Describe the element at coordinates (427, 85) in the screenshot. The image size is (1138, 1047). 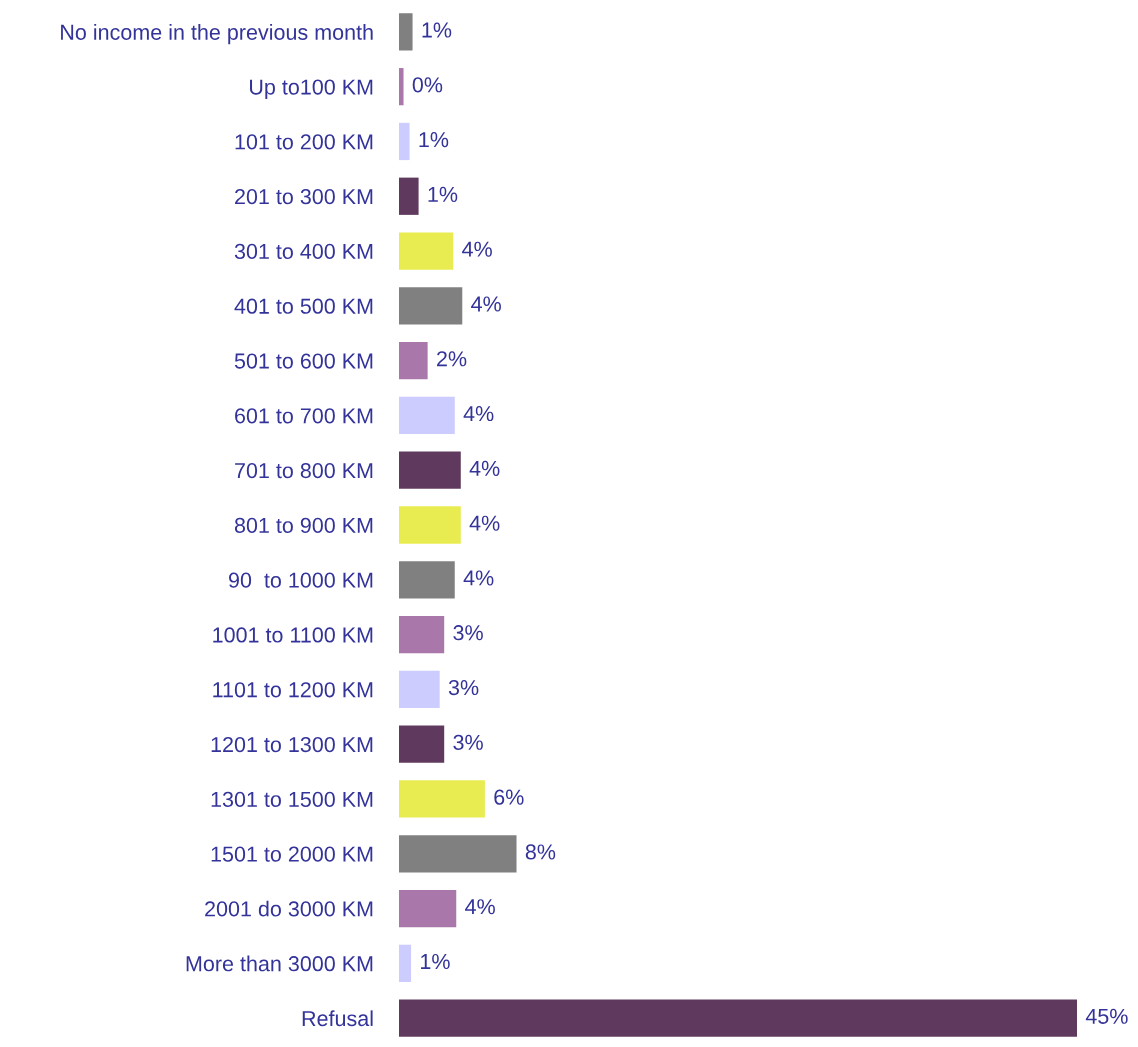
I see `data-label: 0%` at that location.